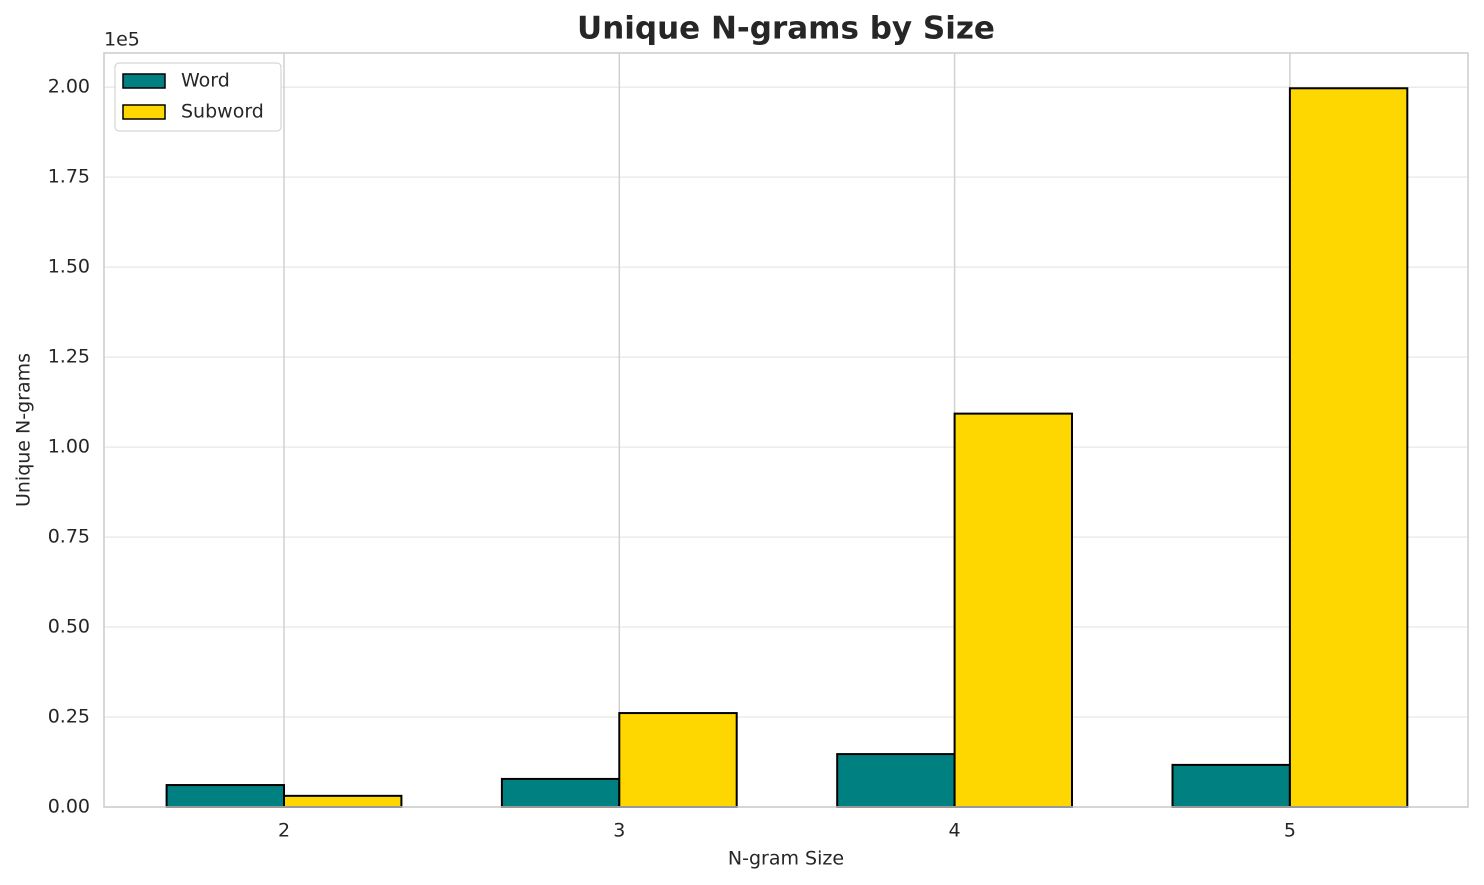  I want to click on y-tick-label: 0.75, so click(69, 537).